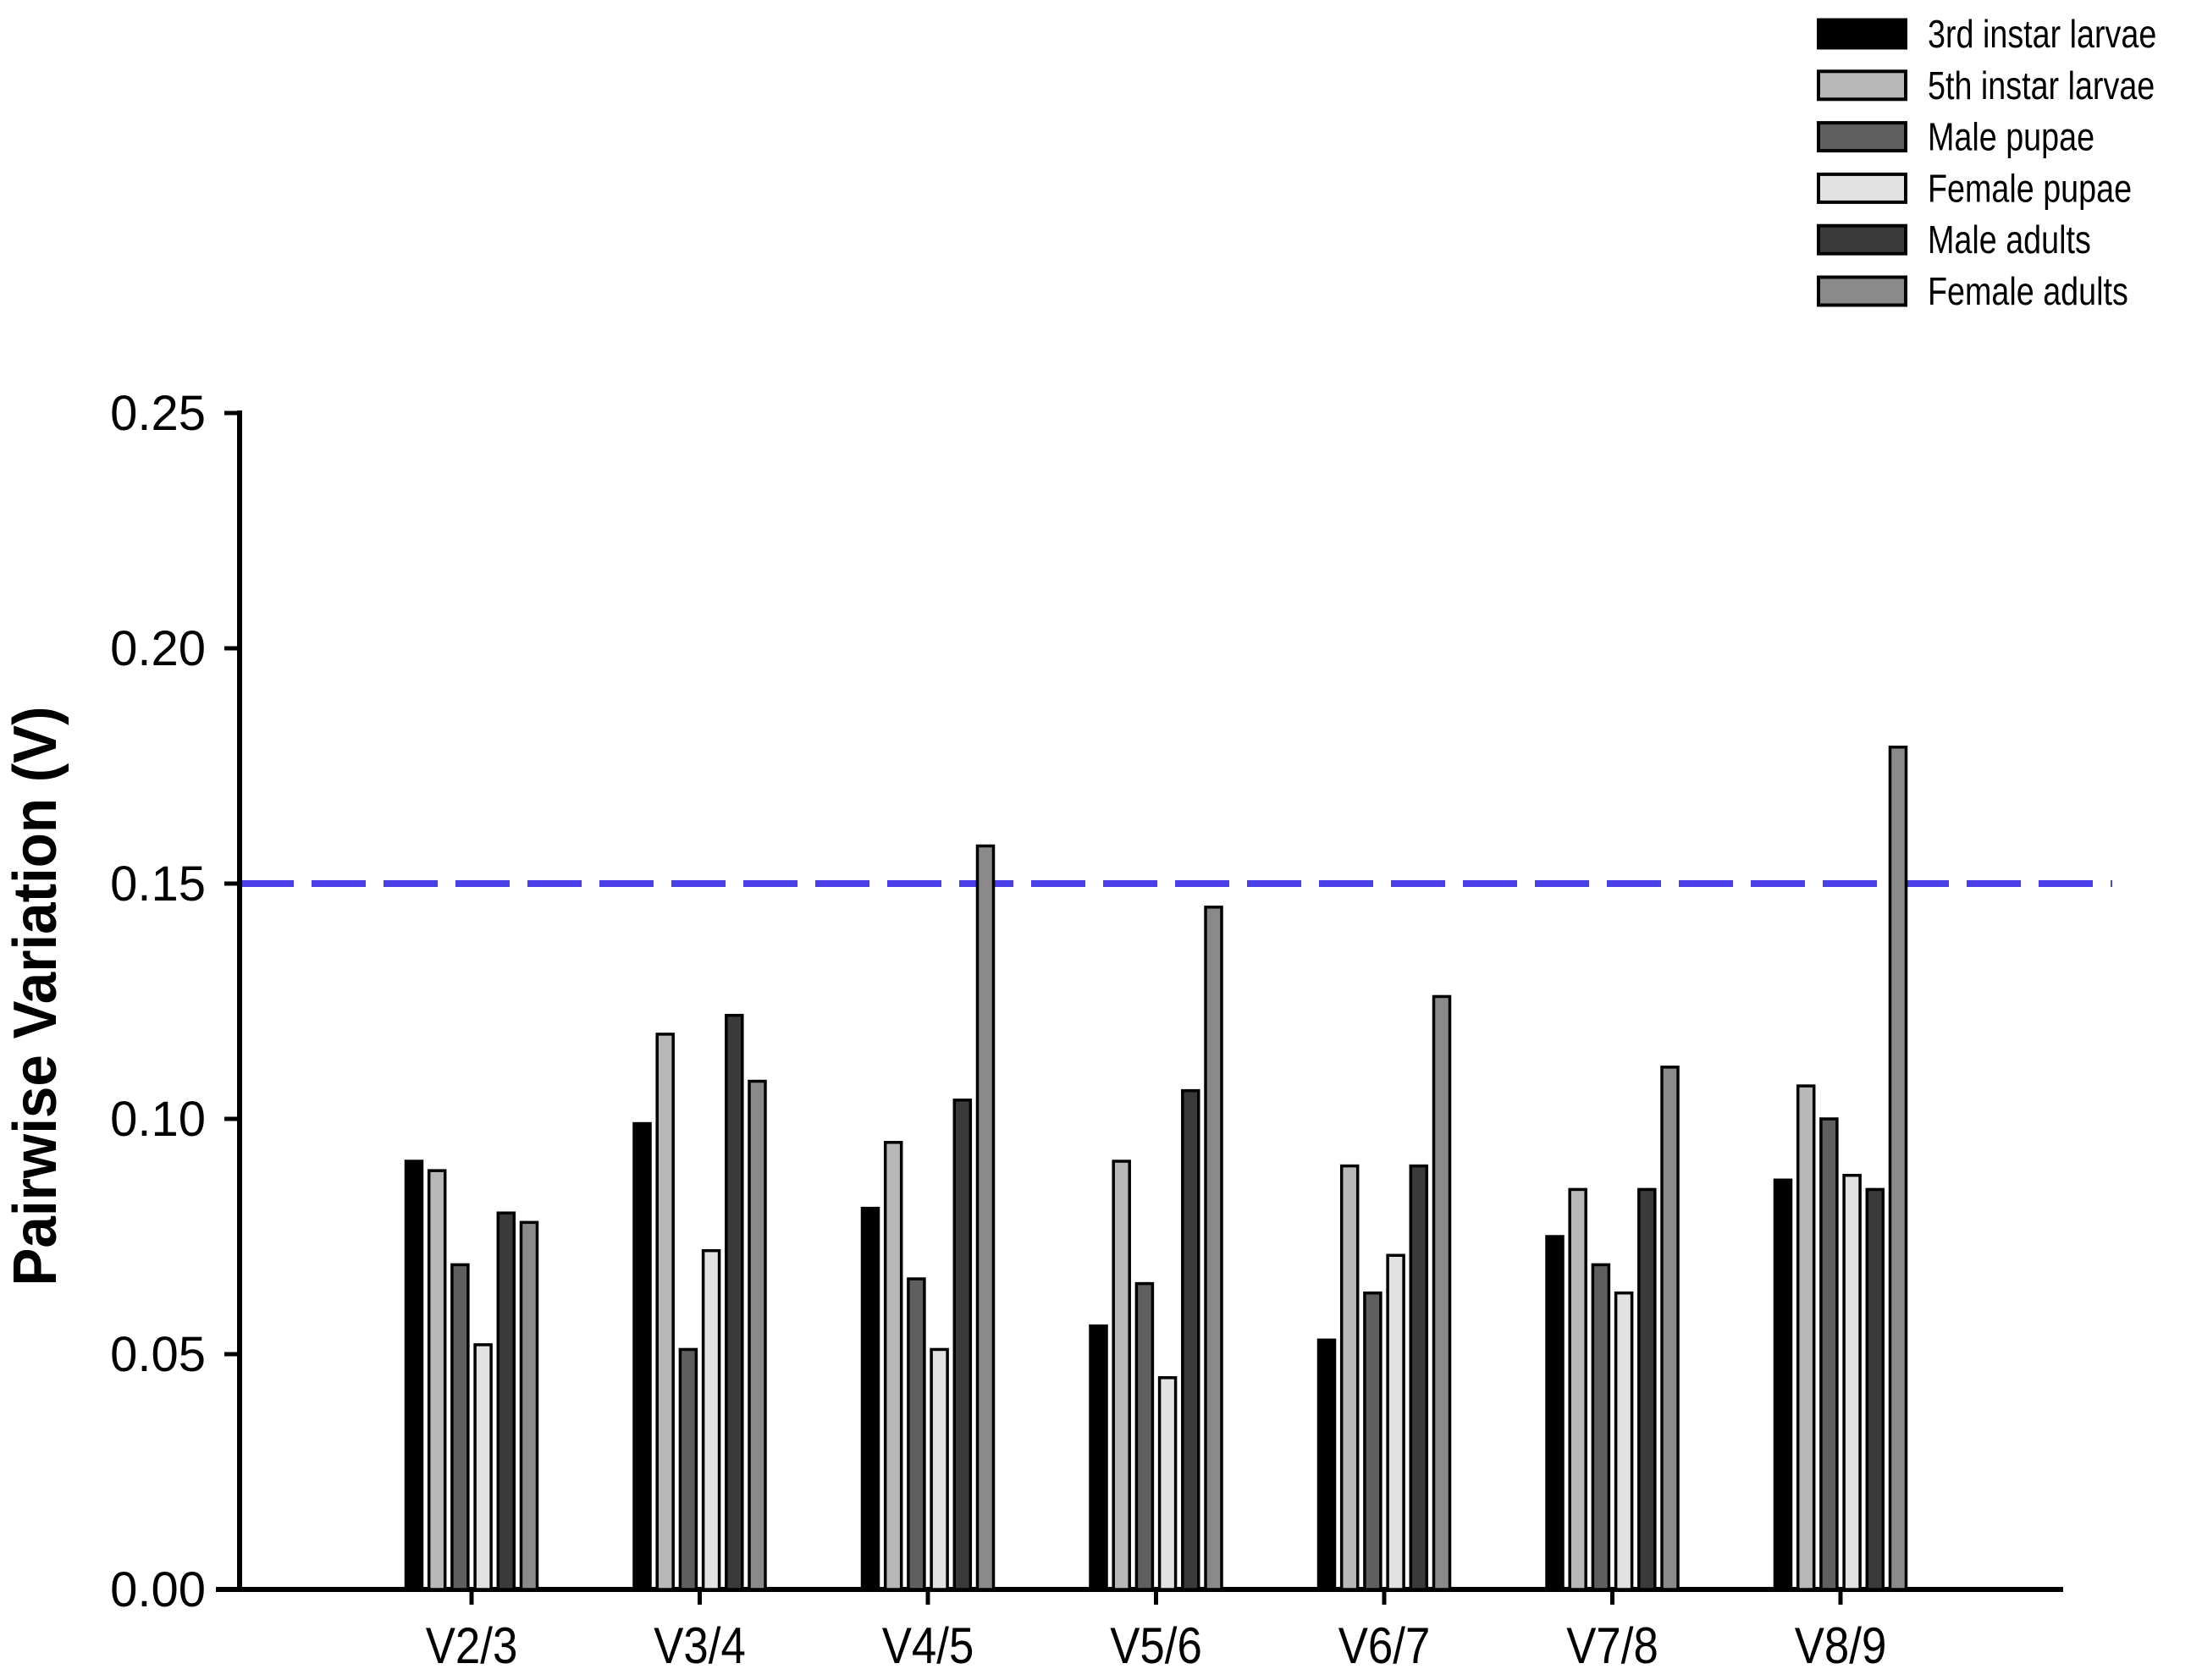  Describe the element at coordinates (2009, 240) in the screenshot. I see `legend-label: Male adults` at that location.